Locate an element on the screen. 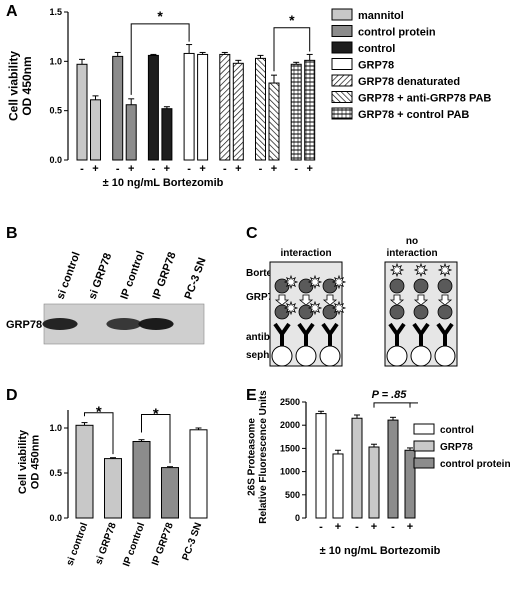 This screenshot has width=520, height=601. chart-a-y-title-line: OD 450nm is located at coordinates (27, 85).